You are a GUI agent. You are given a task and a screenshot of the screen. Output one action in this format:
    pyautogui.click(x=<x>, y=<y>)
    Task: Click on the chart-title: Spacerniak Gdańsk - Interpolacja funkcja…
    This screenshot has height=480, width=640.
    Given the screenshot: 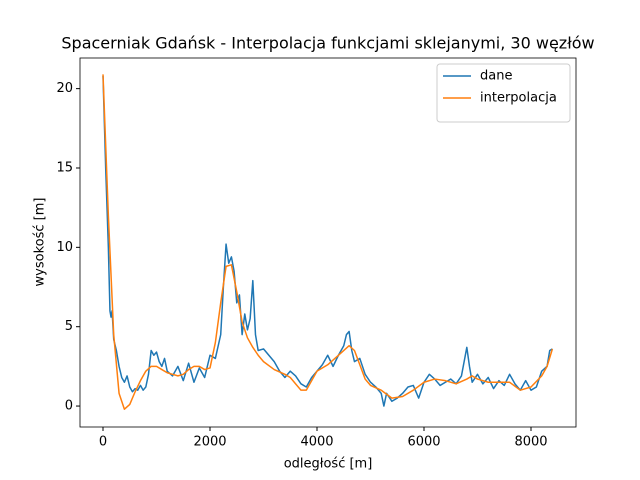 What is the action you would take?
    pyautogui.click(x=327, y=43)
    